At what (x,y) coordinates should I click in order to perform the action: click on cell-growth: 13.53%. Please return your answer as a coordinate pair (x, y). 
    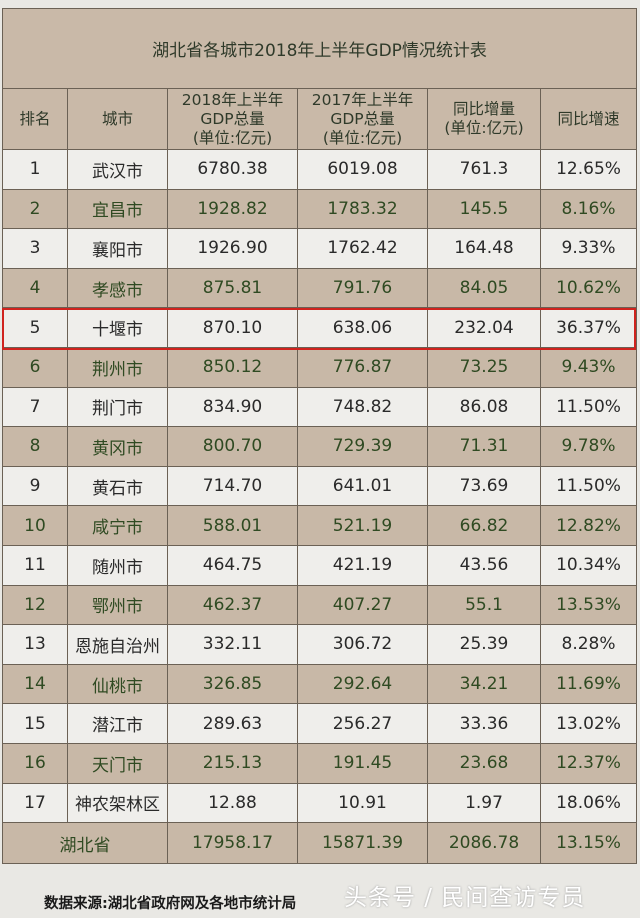
    Looking at the image, I should click on (588, 605).